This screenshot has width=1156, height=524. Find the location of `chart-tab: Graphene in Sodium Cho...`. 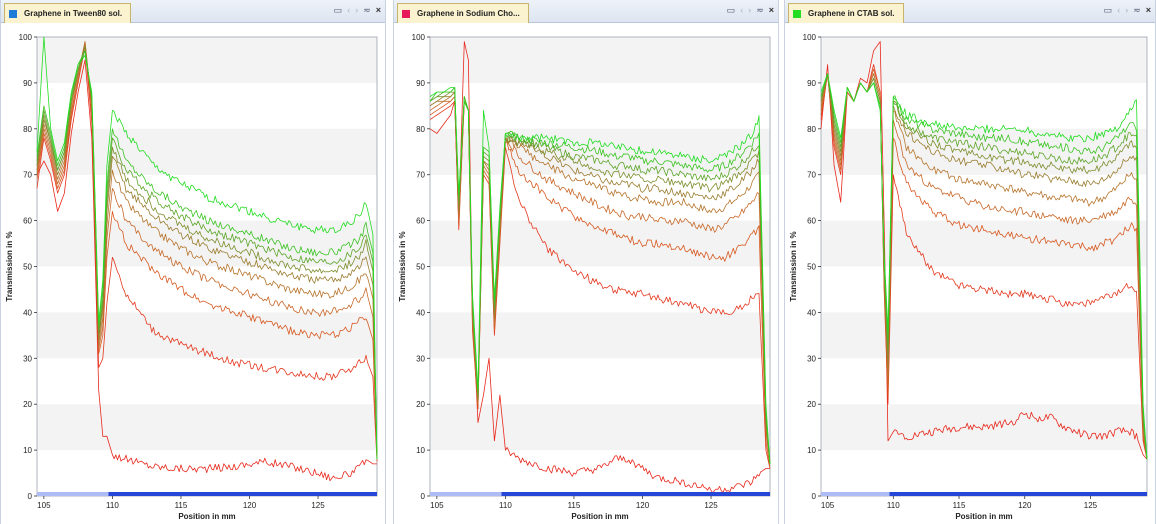

chart-tab: Graphene in Sodium Cho... is located at coordinates (463, 13).